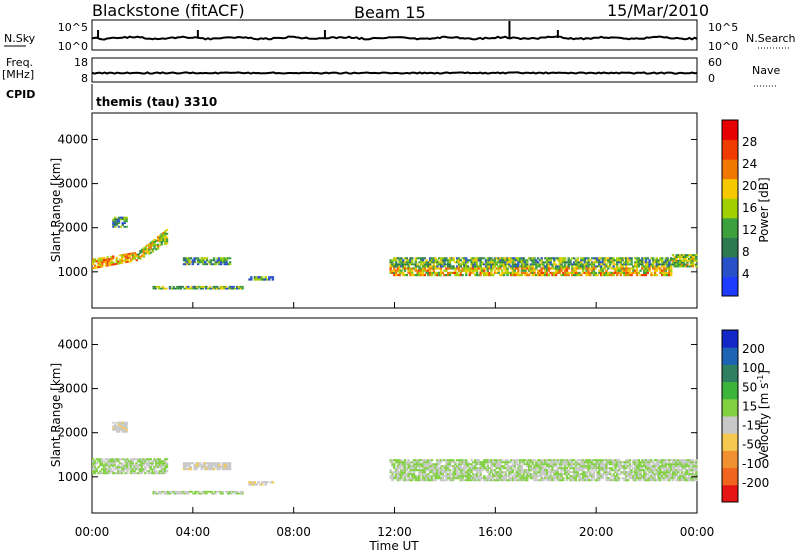 The height and width of the screenshot is (554, 800). I want to click on nsky-label: N.Sky, so click(20, 38).